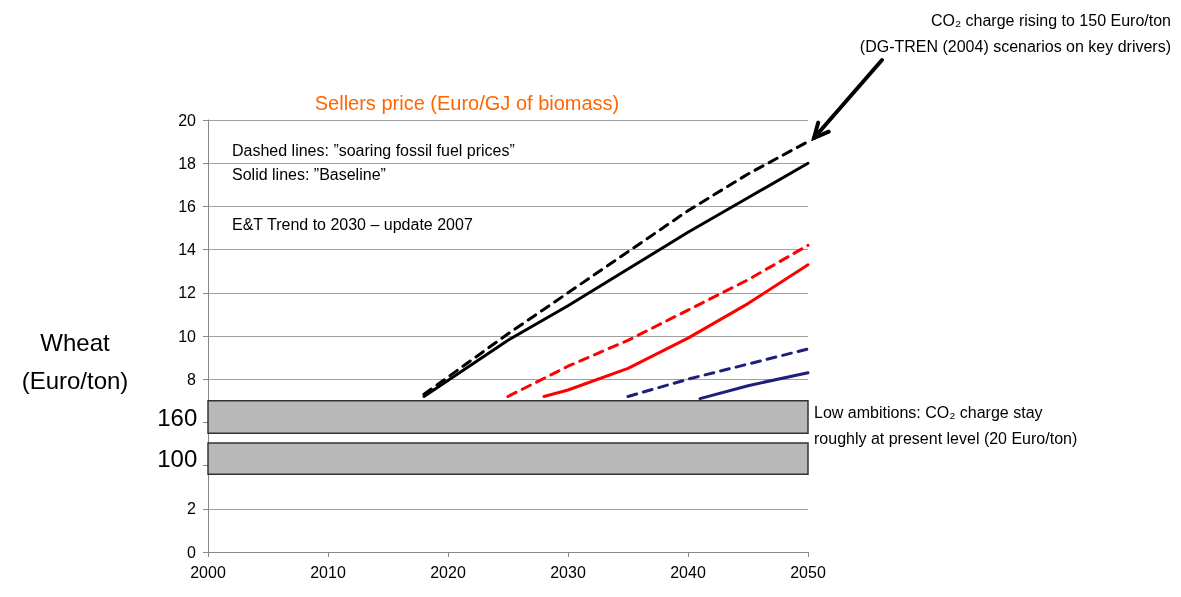  What do you see at coordinates (177, 459) in the screenshot?
I see `band-label: 100` at bounding box center [177, 459].